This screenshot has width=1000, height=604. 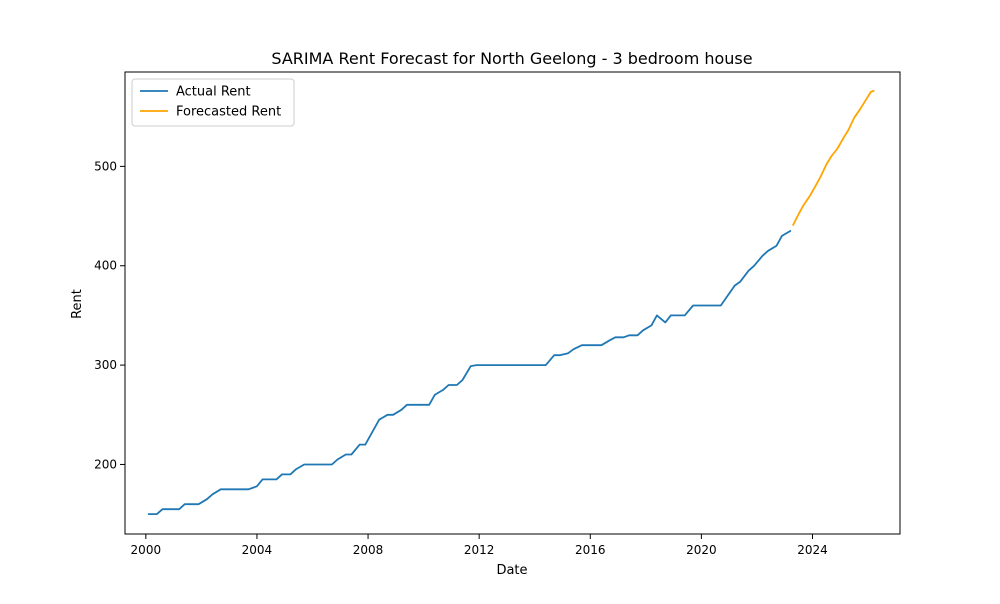 I want to click on y-axis-label: Rent, so click(x=77, y=304).